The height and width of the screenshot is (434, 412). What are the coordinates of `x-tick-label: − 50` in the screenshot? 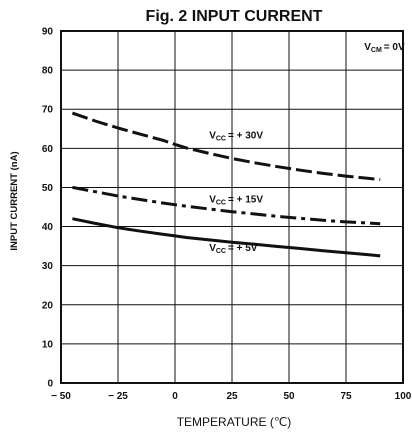 It's located at (61, 396).